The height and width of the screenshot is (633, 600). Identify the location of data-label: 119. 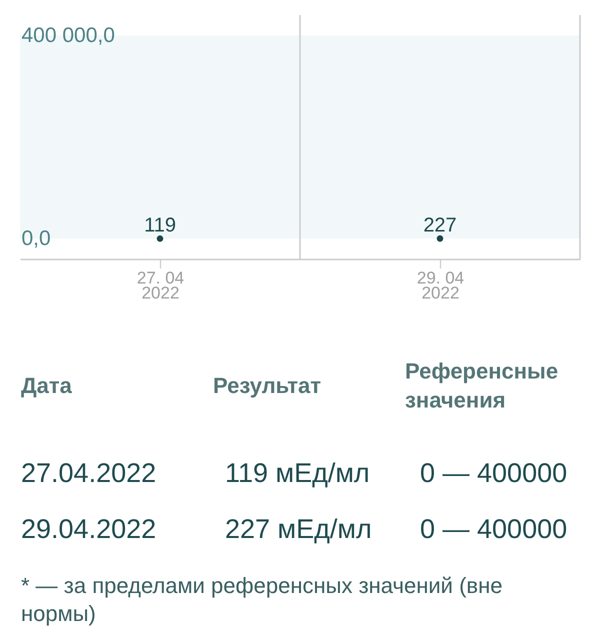
(160, 225).